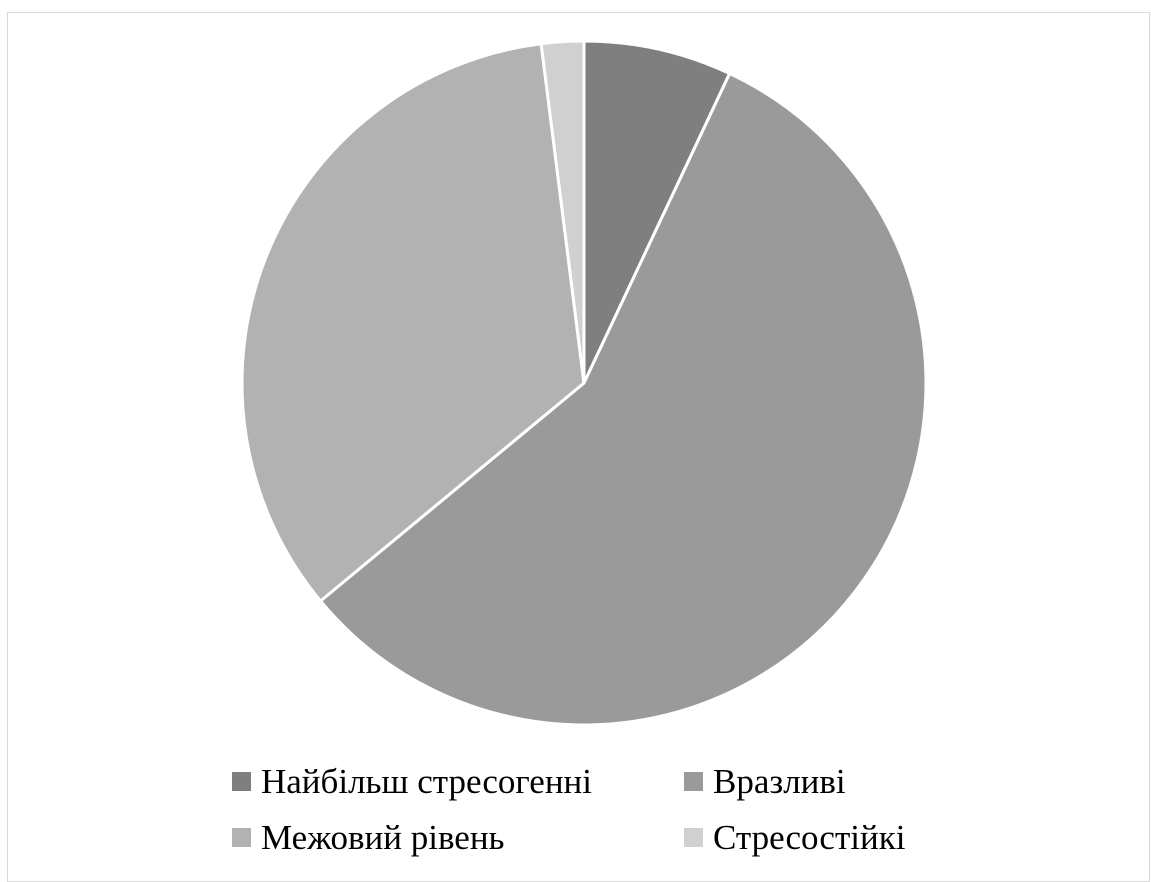 The image size is (1151, 882). I want to click on slice-resistant, so click(562, 212).